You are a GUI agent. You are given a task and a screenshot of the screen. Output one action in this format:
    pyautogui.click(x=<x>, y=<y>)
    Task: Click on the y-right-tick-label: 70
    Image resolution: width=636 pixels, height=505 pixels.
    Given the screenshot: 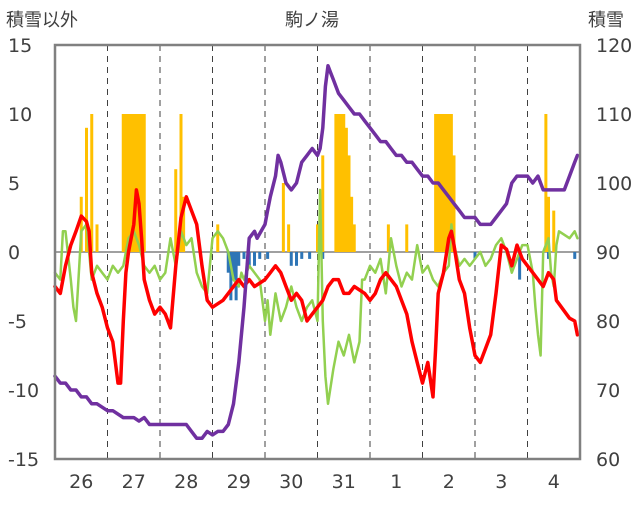 What is the action you would take?
    pyautogui.click(x=608, y=391)
    